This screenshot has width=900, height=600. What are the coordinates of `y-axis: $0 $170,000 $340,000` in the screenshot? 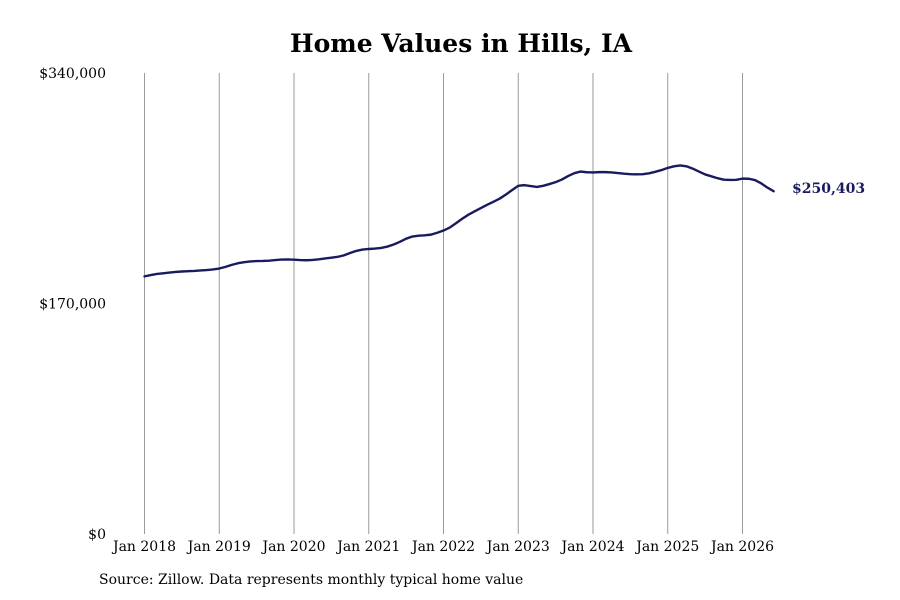 It's located at (72, 304).